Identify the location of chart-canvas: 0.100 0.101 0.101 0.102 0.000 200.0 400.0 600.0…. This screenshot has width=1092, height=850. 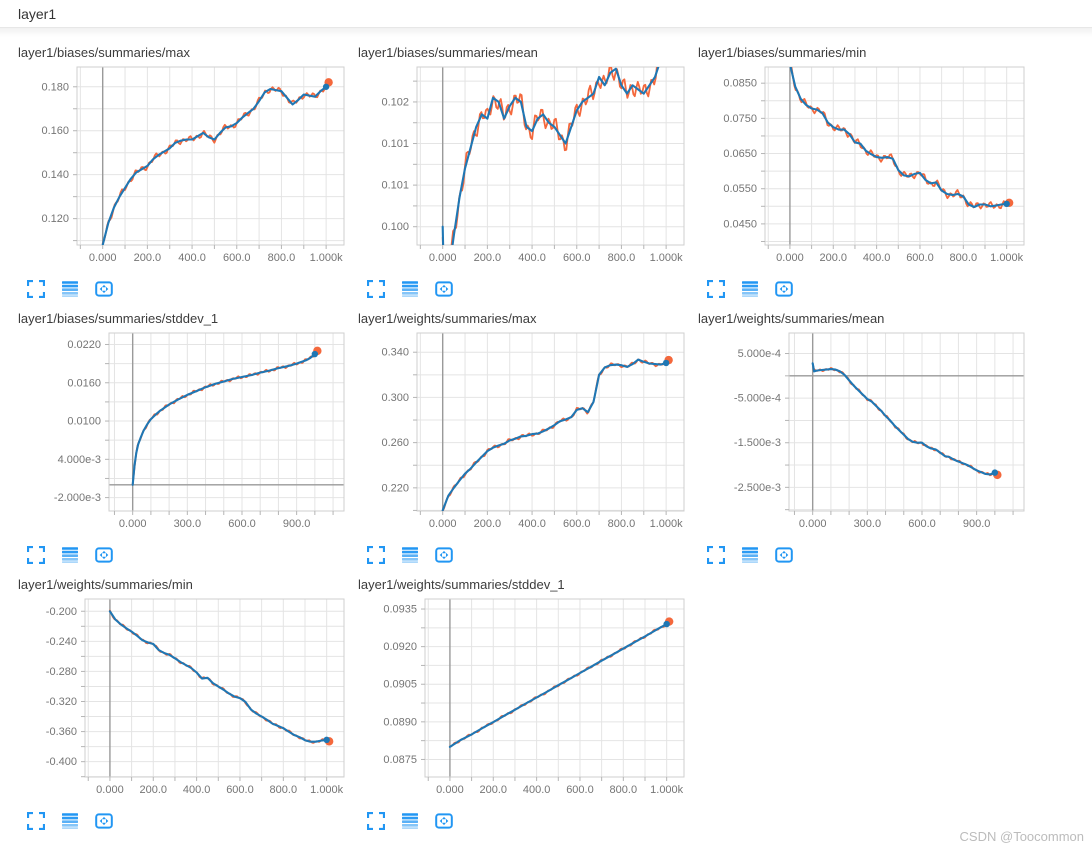
(520, 166).